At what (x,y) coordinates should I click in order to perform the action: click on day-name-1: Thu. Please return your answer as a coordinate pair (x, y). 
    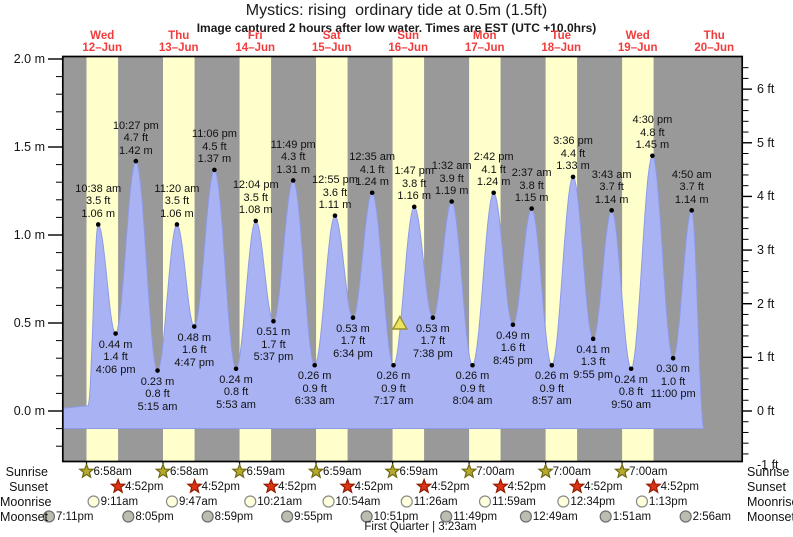
    Looking at the image, I should click on (179, 36).